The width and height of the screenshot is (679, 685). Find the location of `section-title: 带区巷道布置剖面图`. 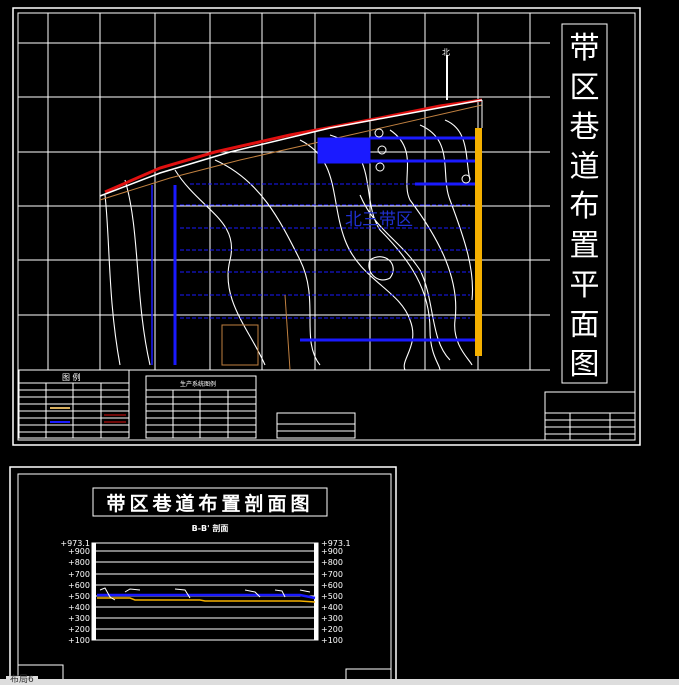

section-title: 带区巷道布置剖面图 is located at coordinates (209, 503).